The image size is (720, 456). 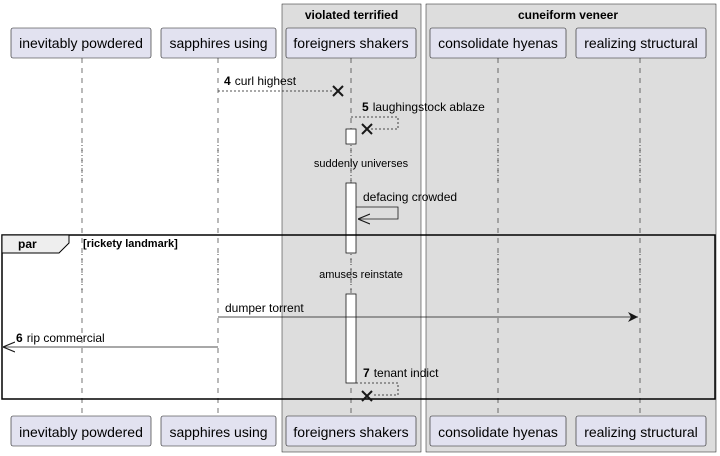 What do you see at coordinates (418, 117) in the screenshot?
I see `message-laughingstock-ablaze: 5 laughingstock ablaze` at bounding box center [418, 117].